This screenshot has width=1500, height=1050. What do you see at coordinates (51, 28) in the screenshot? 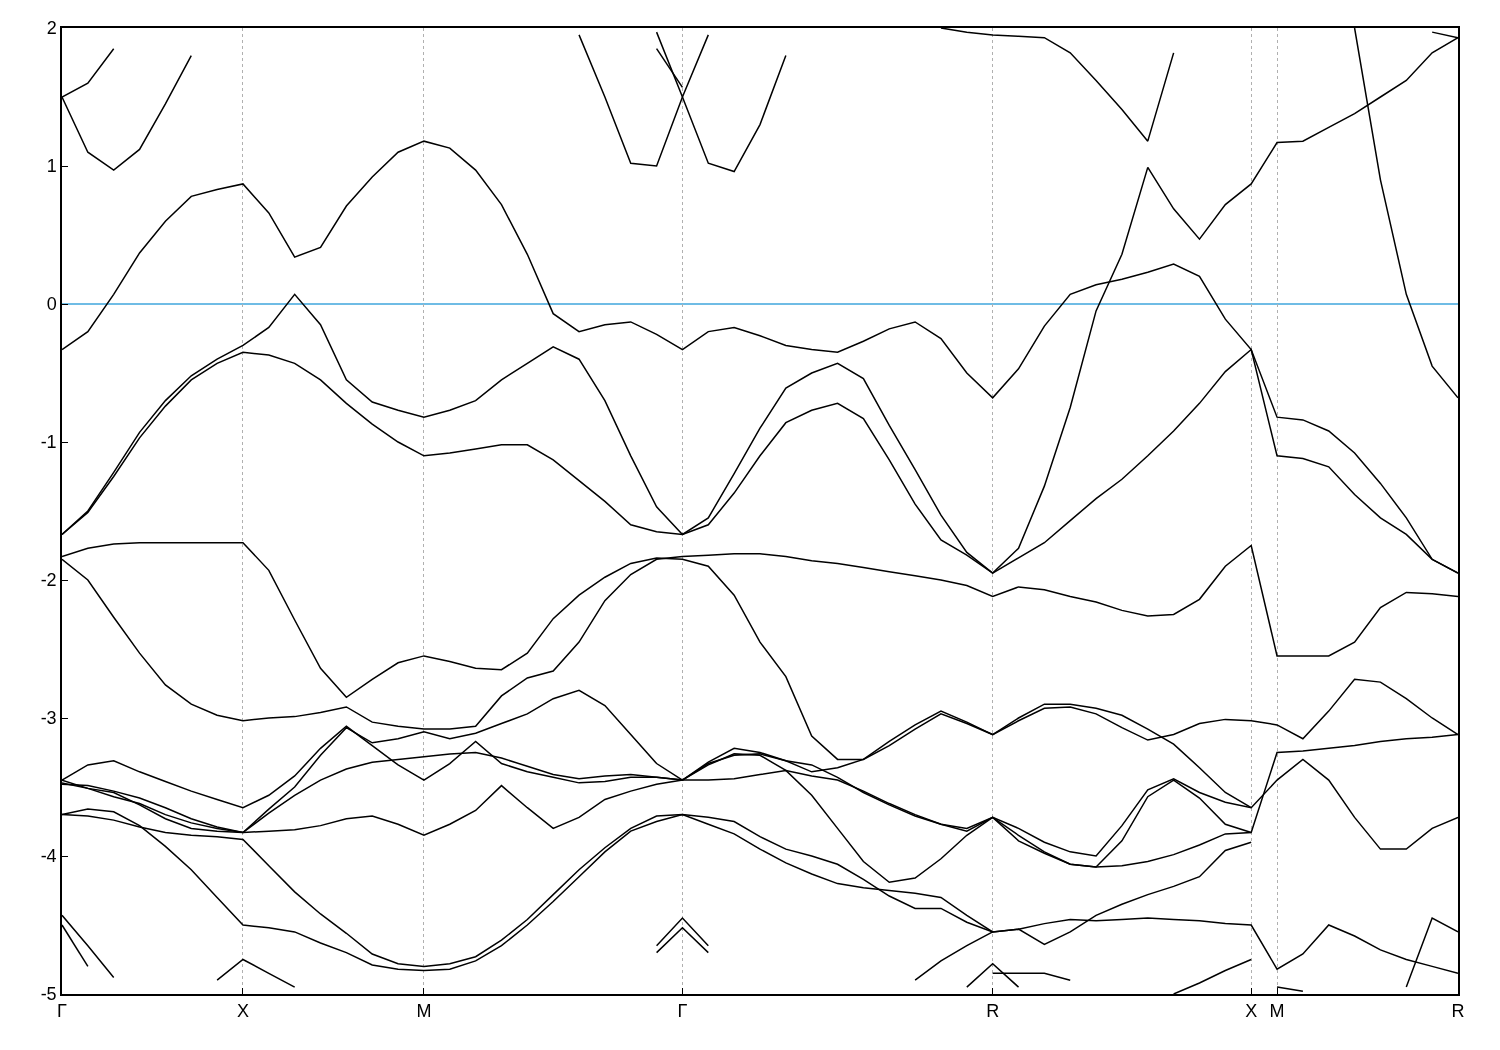
I see `y-tick-label: 2` at bounding box center [51, 28].